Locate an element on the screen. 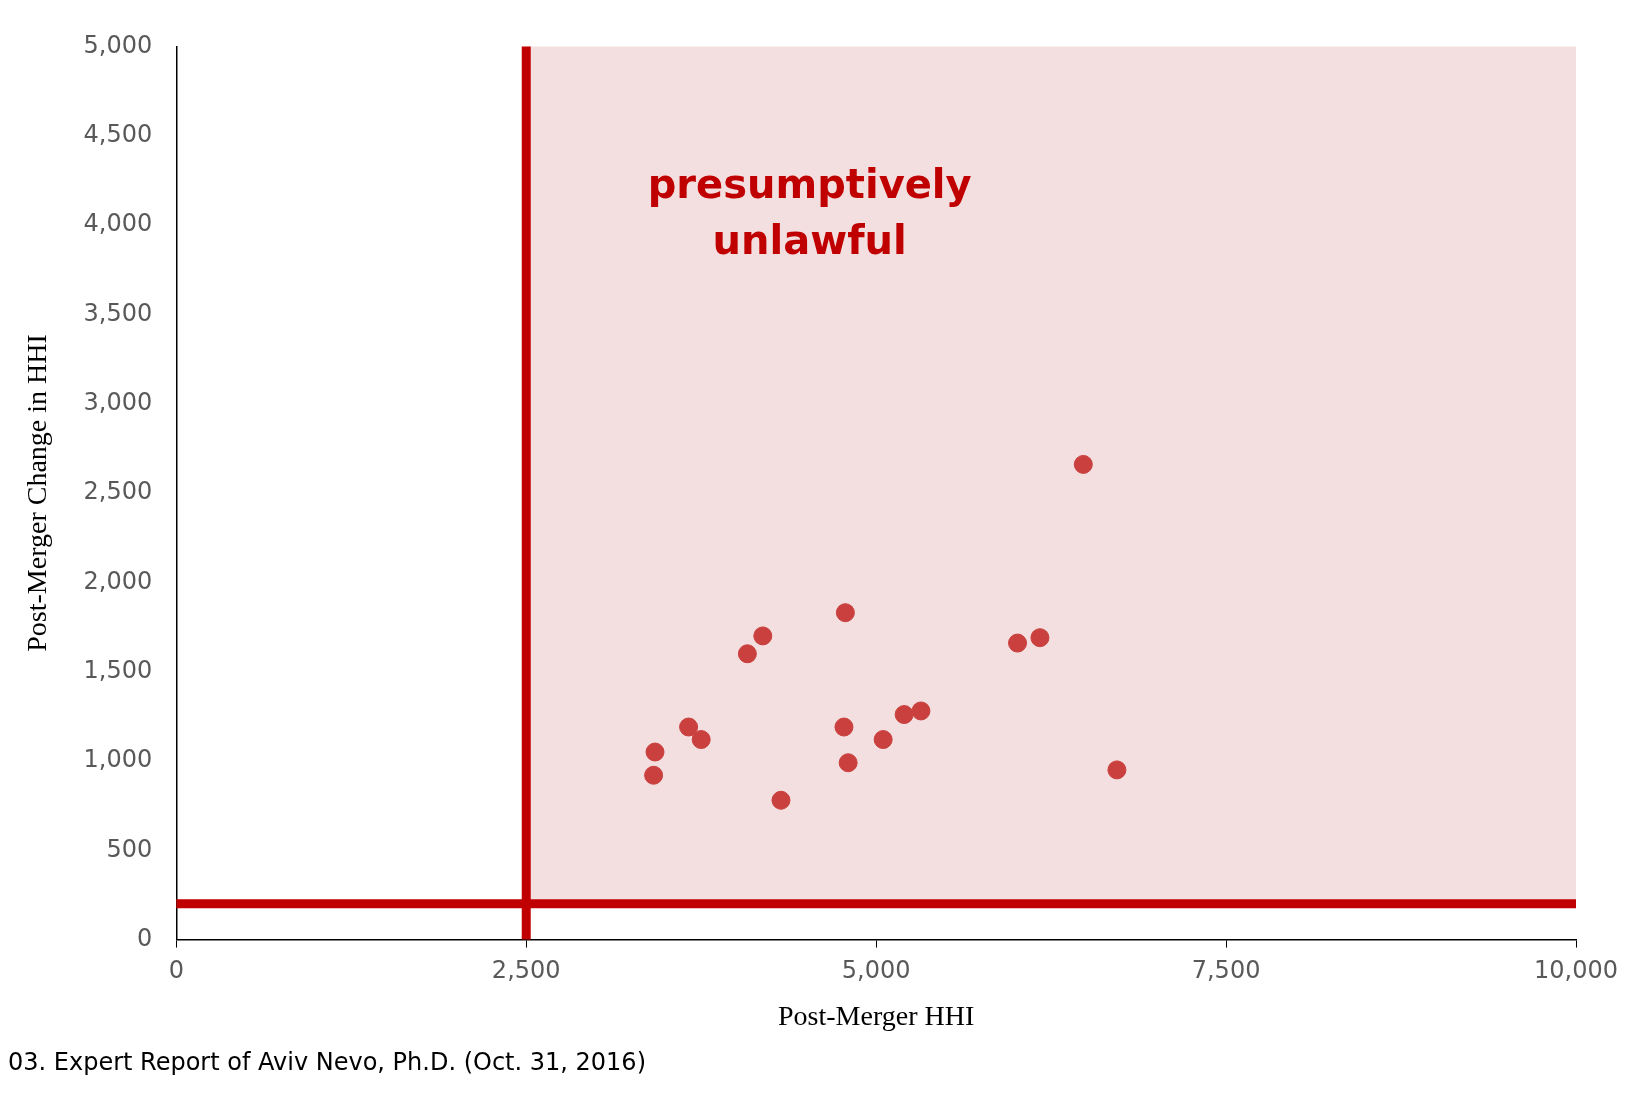 This screenshot has height=1107, width=1651. y-tick-label: 500 is located at coordinates (129, 848).